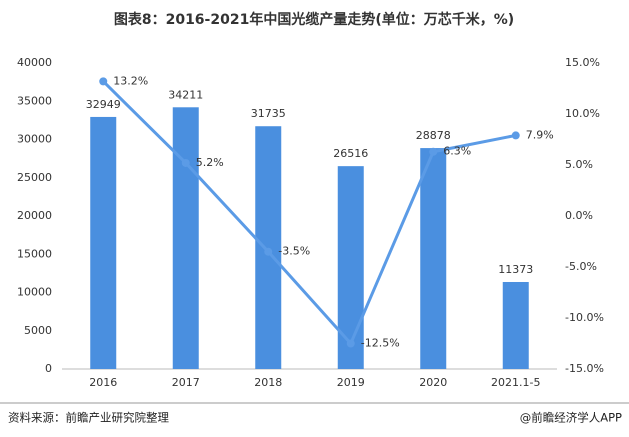  Describe the element at coordinates (579, 164) in the screenshot. I see `y2-tick-label: 5.0%` at that location.